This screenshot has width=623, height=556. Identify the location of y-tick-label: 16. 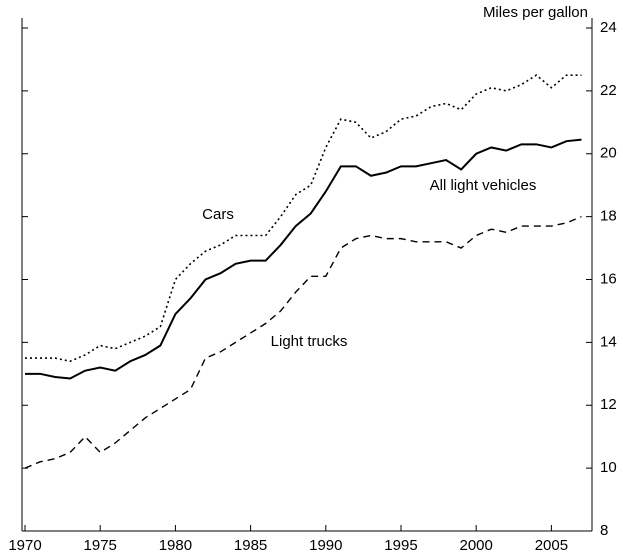
(608, 278).